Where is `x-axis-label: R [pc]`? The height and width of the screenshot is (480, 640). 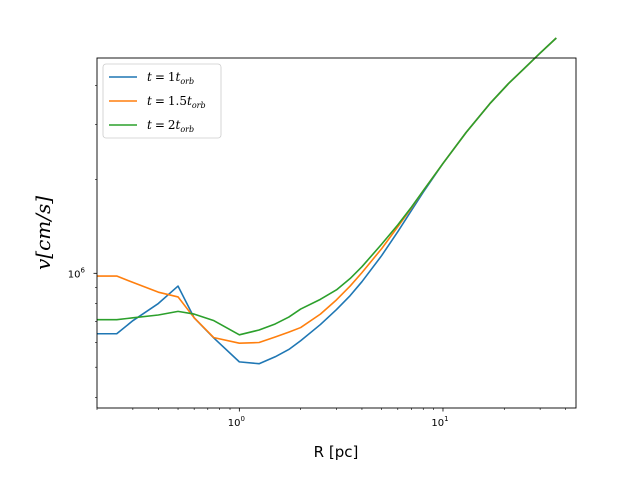 x-axis-label: R [pc] is located at coordinates (336, 452).